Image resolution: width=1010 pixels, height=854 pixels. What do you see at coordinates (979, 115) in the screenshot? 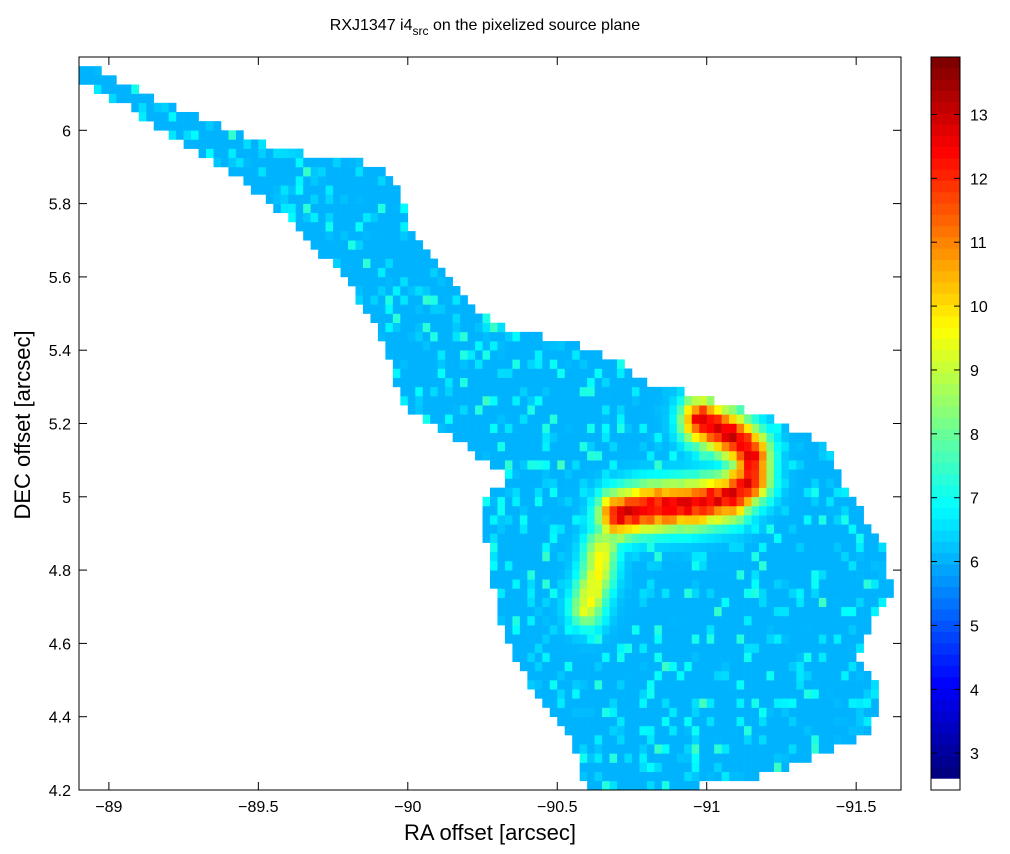
I see `colorbar-tick-label: 13` at bounding box center [979, 115].